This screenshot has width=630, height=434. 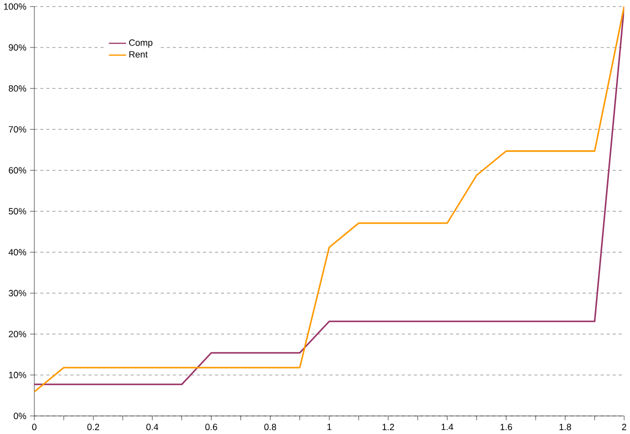 I want to click on x-tick-label: 0.6, so click(x=211, y=427).